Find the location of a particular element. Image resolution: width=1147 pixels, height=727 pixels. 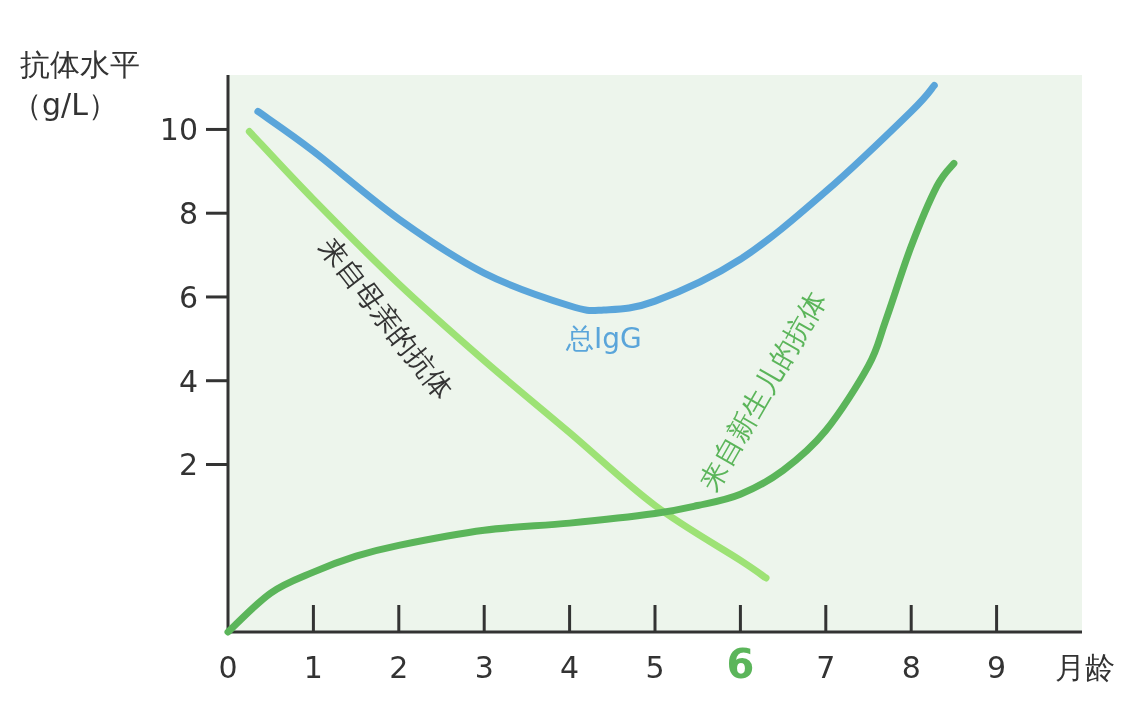

text: 来自新生儿的抗体 is located at coordinates (762, 391).